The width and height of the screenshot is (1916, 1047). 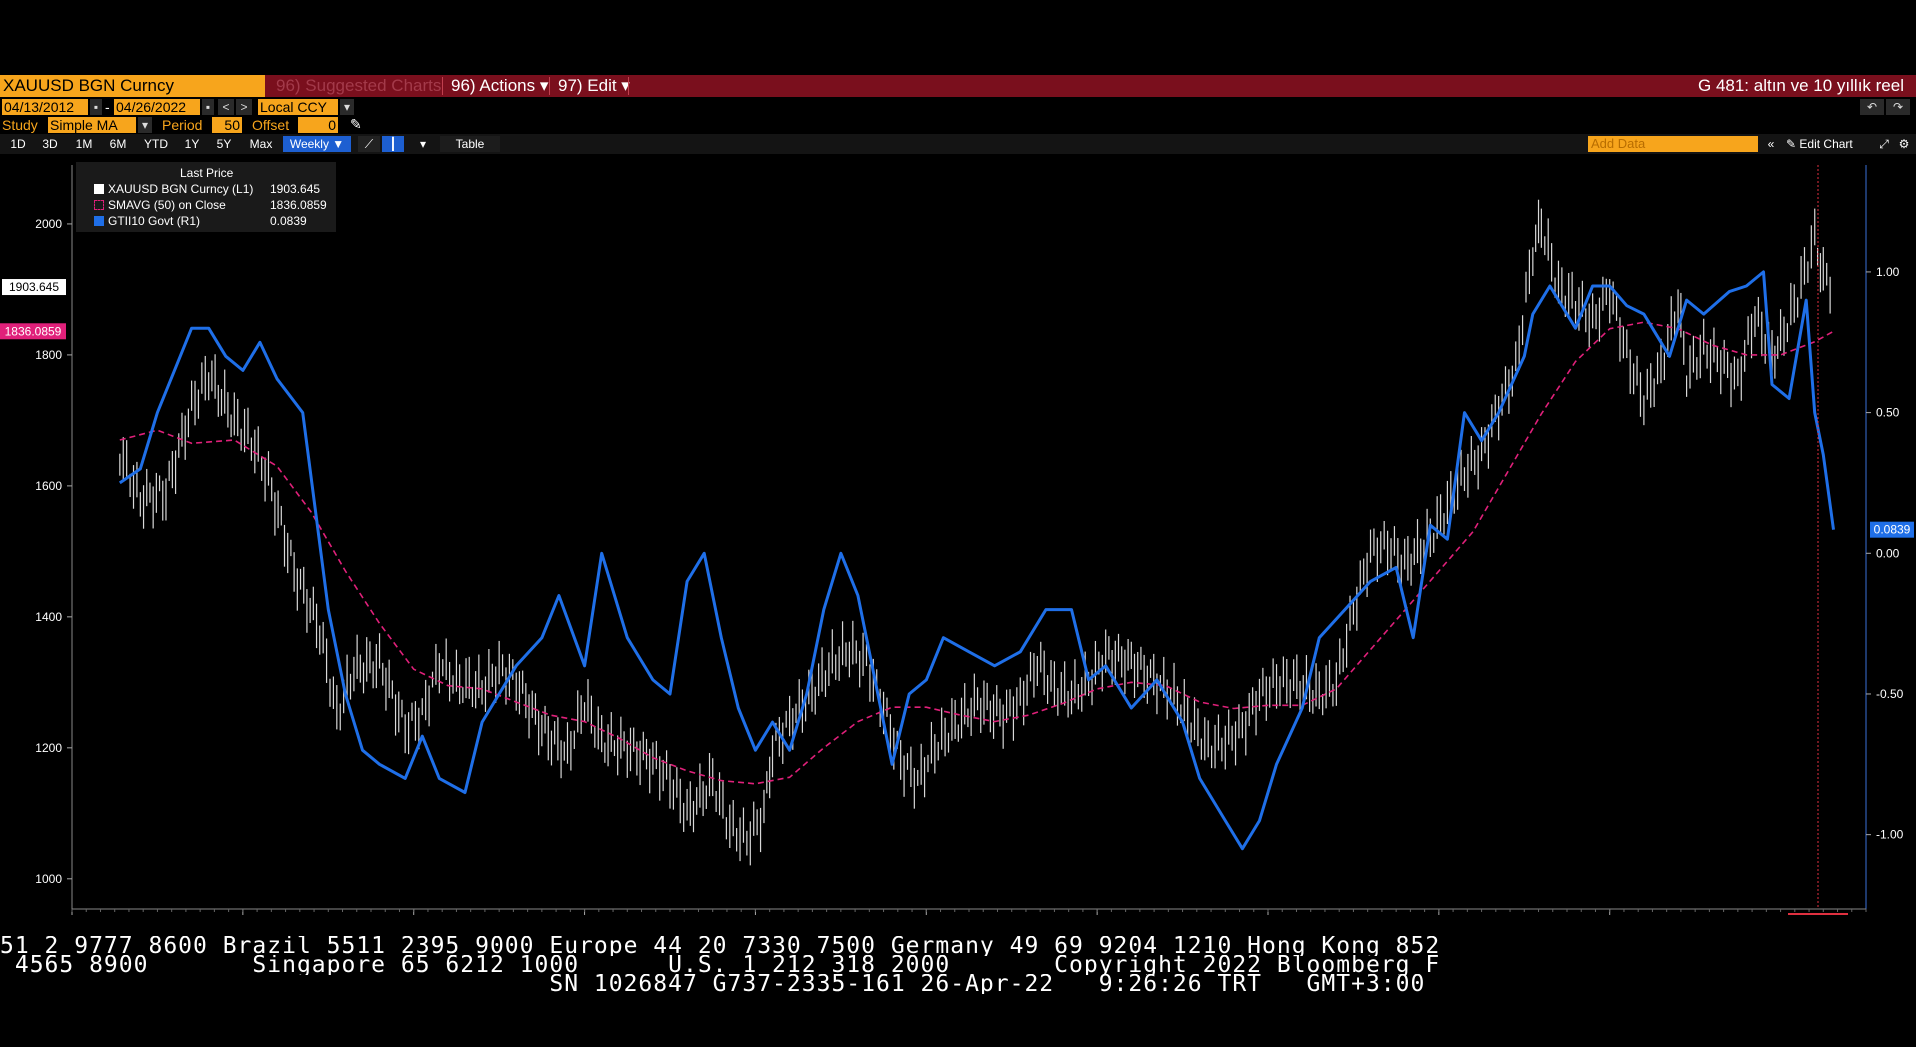 I want to click on redo-icon: ↷, so click(x=1898, y=107).